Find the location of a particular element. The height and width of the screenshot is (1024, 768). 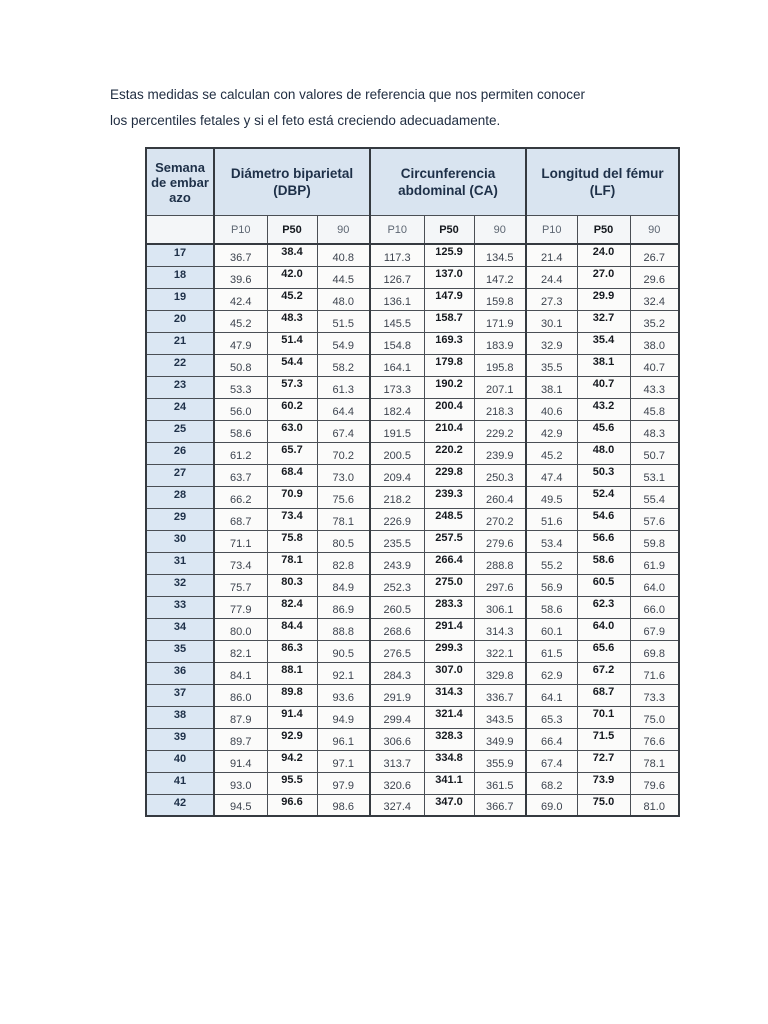

dbp-p10-cell: 94.5 is located at coordinates (240, 805).